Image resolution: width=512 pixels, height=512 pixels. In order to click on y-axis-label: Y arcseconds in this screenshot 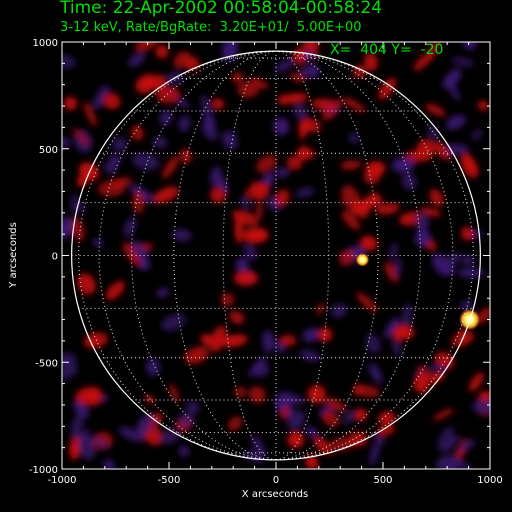, I will do `click(13, 255)`.